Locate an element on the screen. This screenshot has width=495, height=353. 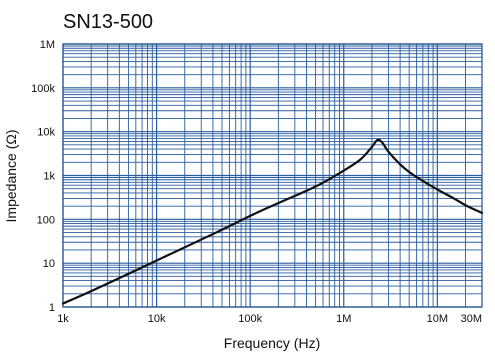
y-tick-labels: 1 10 100 1k 10k 100k 1M is located at coordinates (43, 176).